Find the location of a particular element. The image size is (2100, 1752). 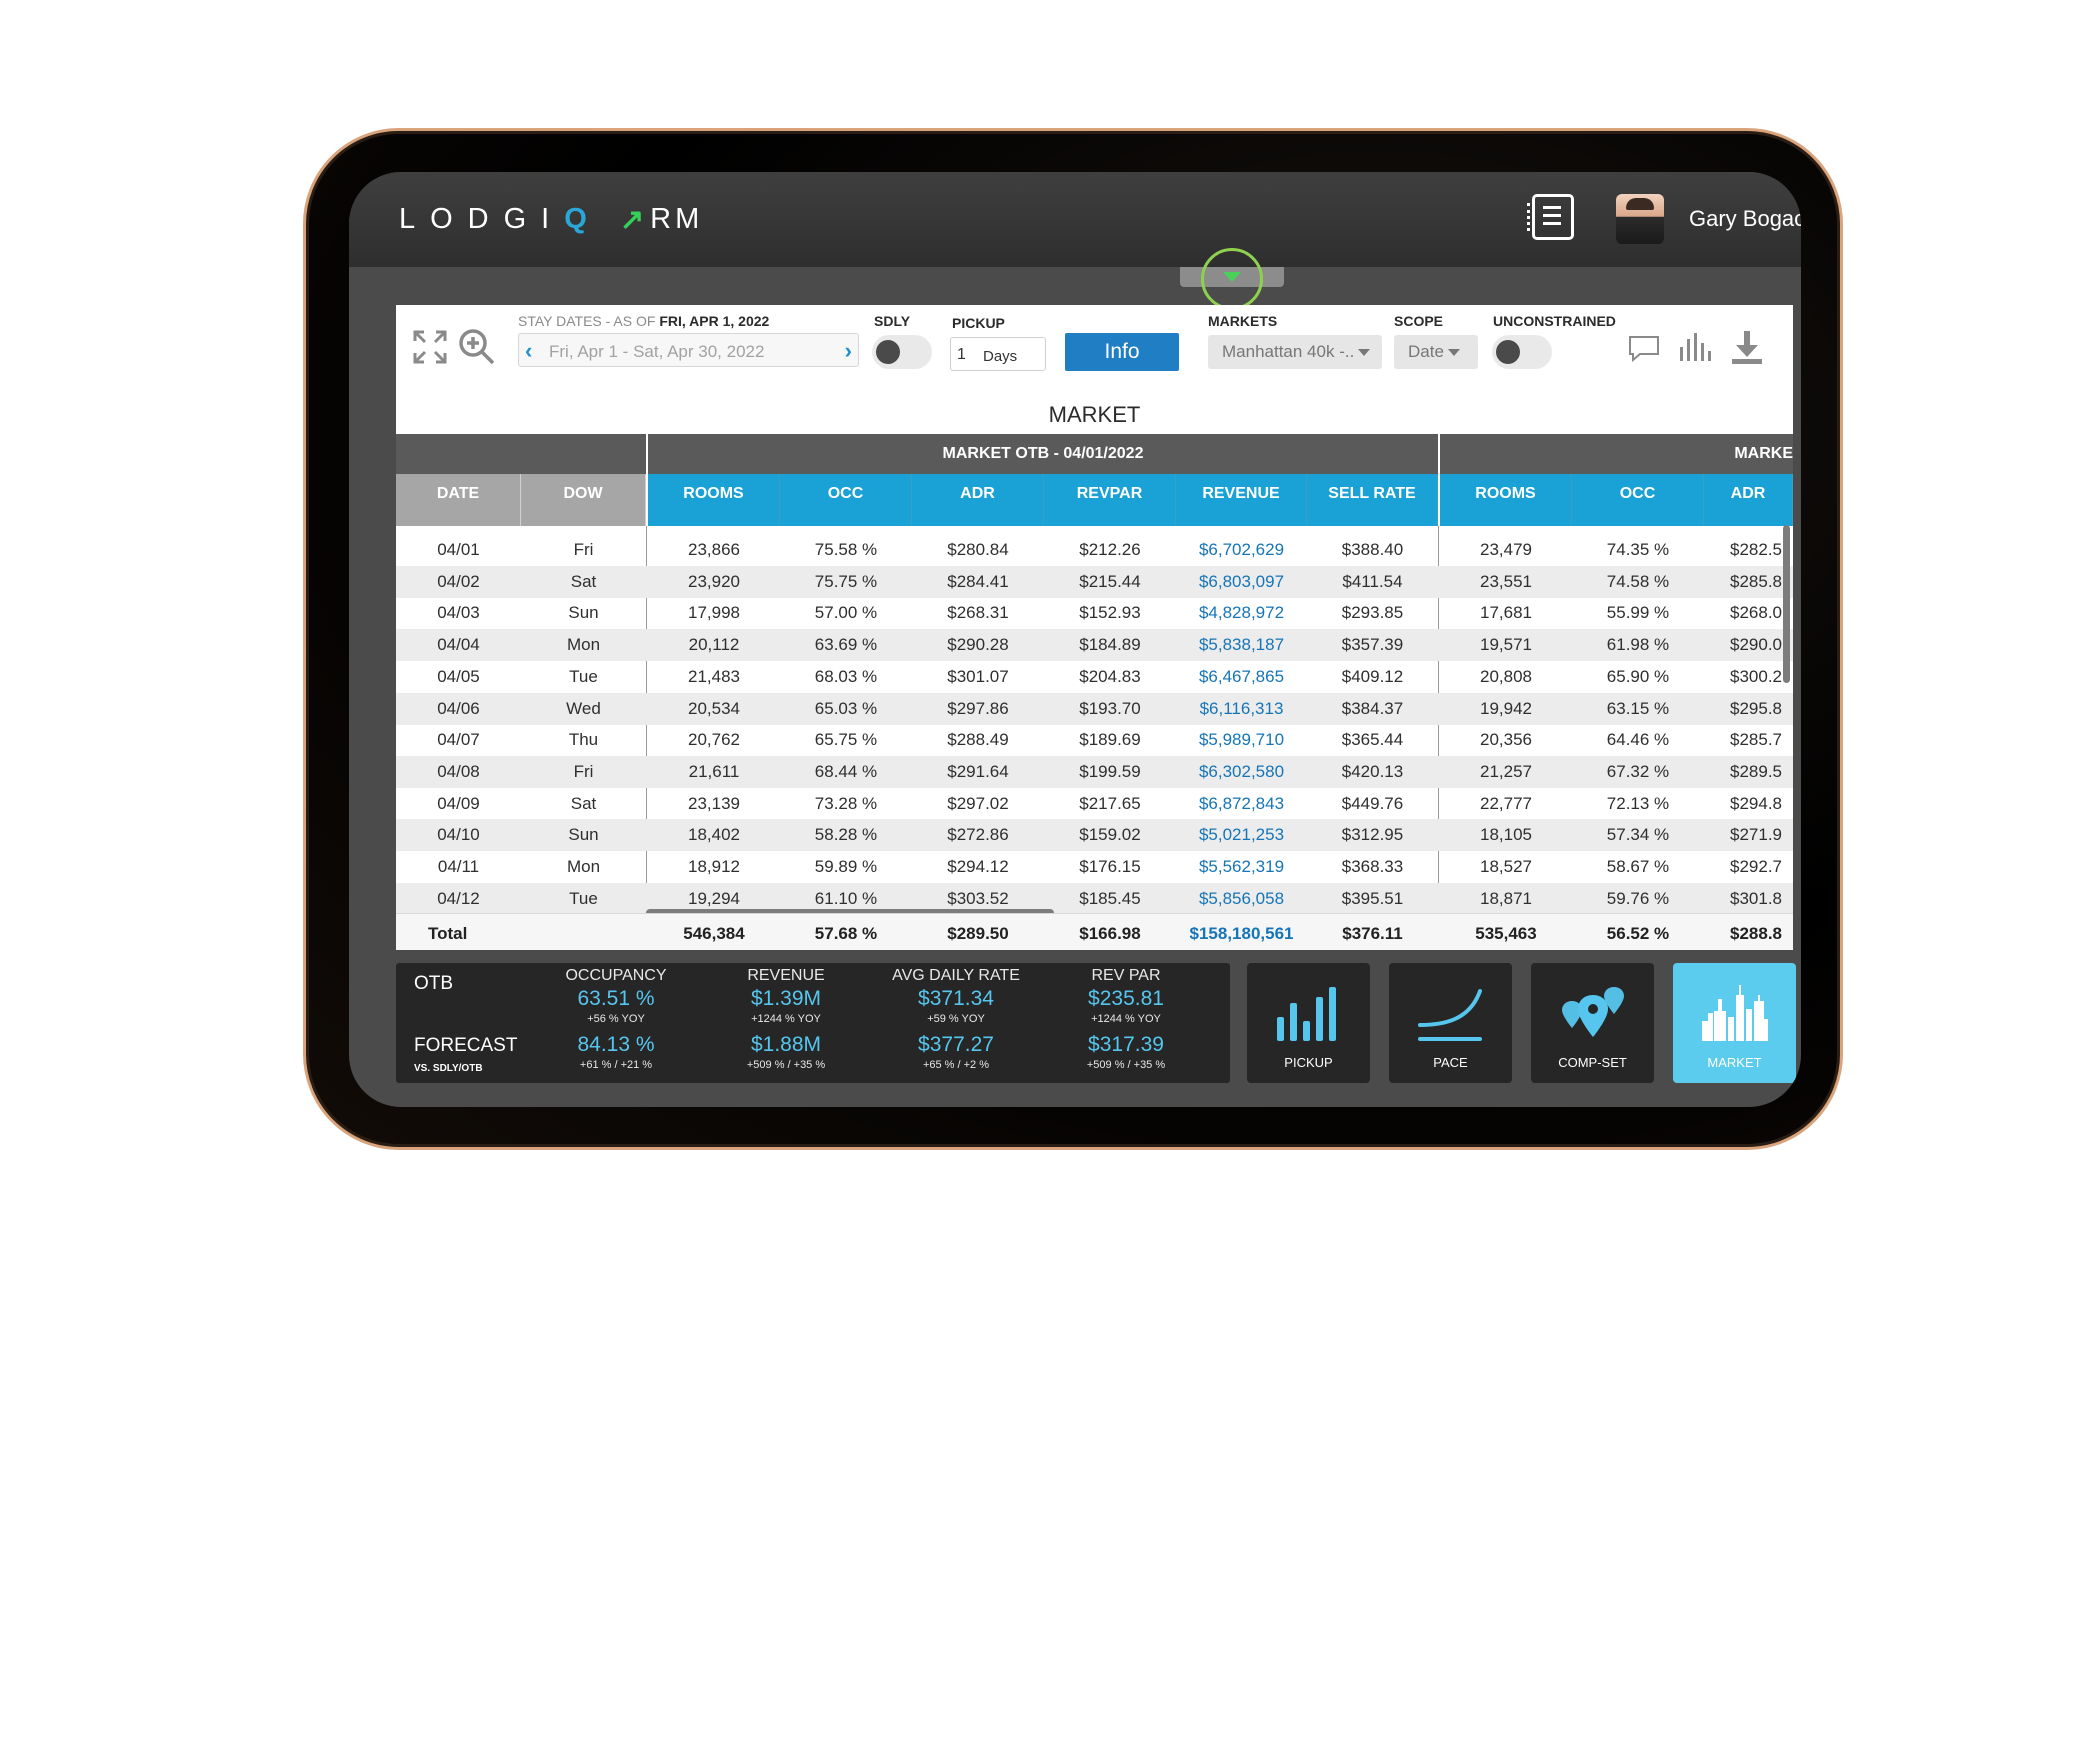

nav-tile-pace: PACE is located at coordinates (1450, 1023).